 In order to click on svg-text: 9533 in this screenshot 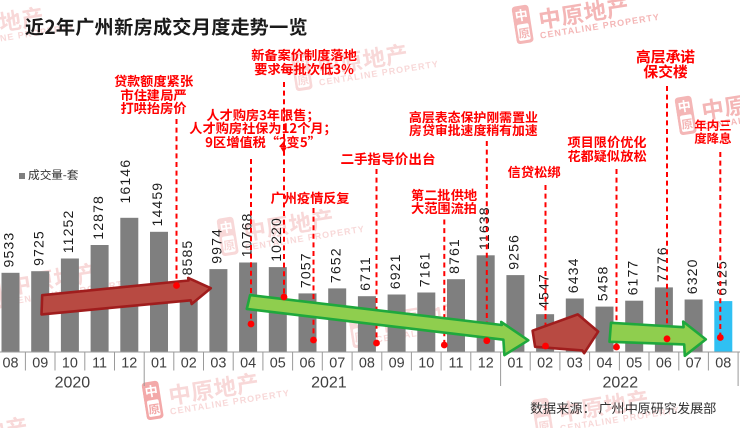, I will do `click(9, 250)`.